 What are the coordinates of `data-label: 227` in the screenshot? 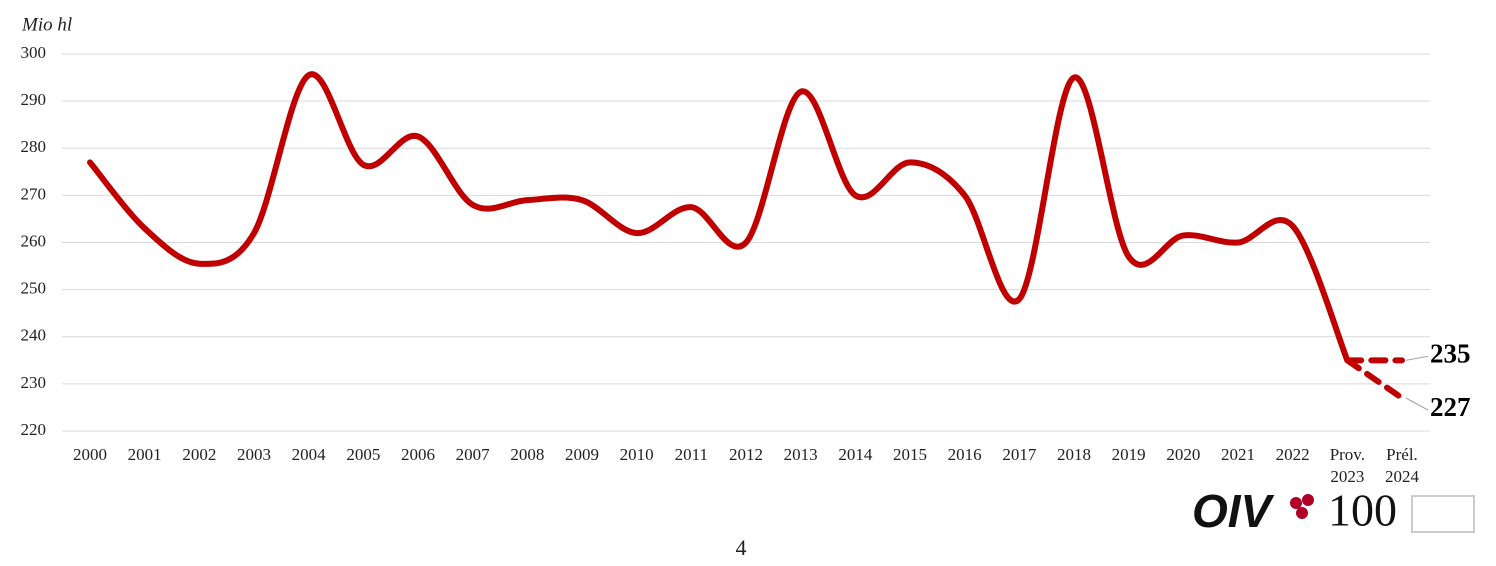 It's located at (1450, 407).